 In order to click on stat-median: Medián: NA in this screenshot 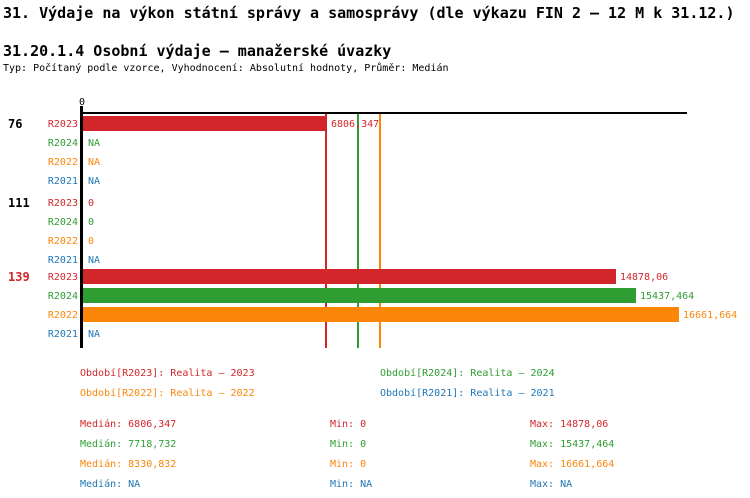, I will do `click(110, 484)`.